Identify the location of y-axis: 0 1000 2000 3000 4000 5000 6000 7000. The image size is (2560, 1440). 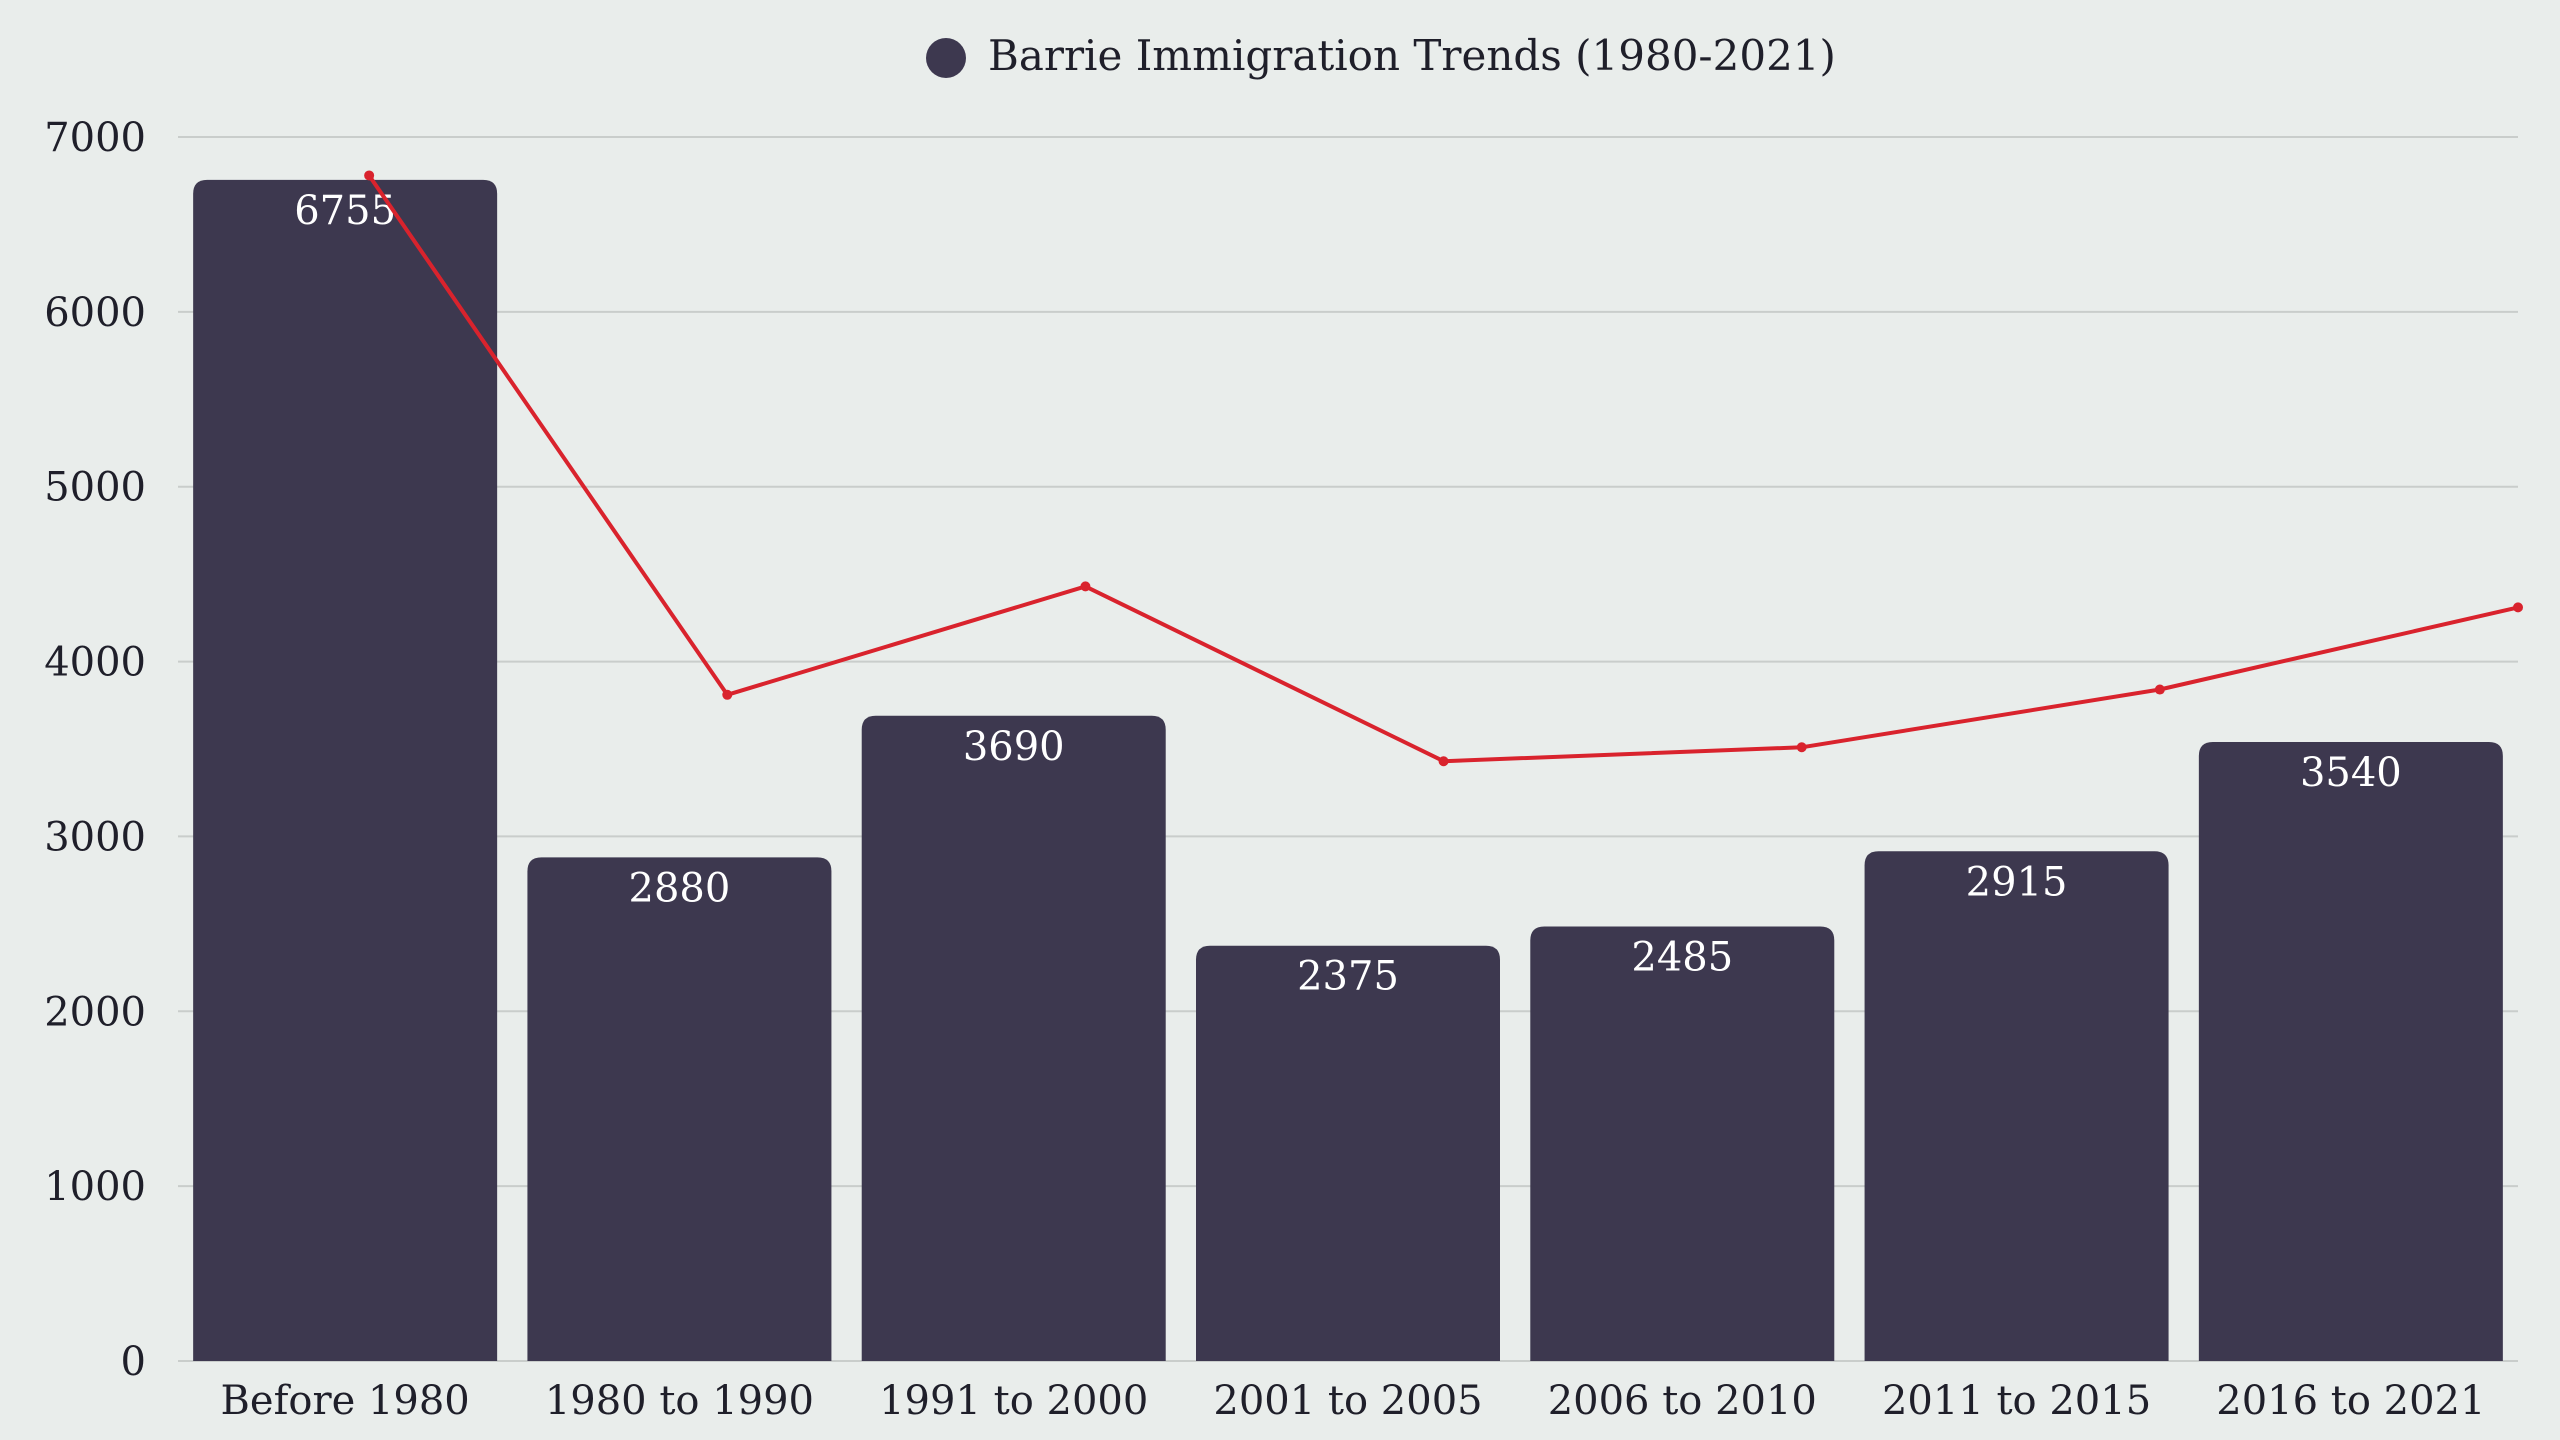
(95, 750).